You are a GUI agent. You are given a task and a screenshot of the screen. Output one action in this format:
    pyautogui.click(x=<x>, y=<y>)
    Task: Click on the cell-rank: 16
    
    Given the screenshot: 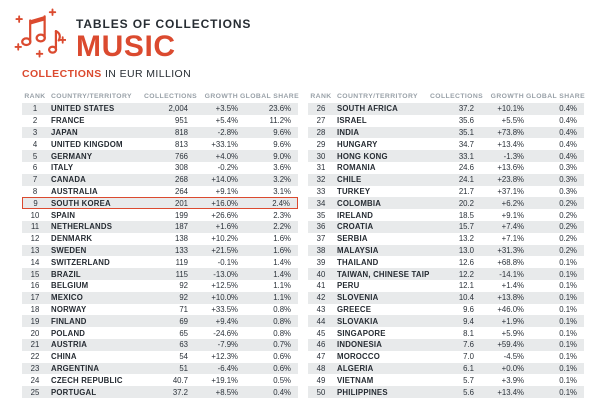 What is the action you would take?
    pyautogui.click(x=35, y=286)
    